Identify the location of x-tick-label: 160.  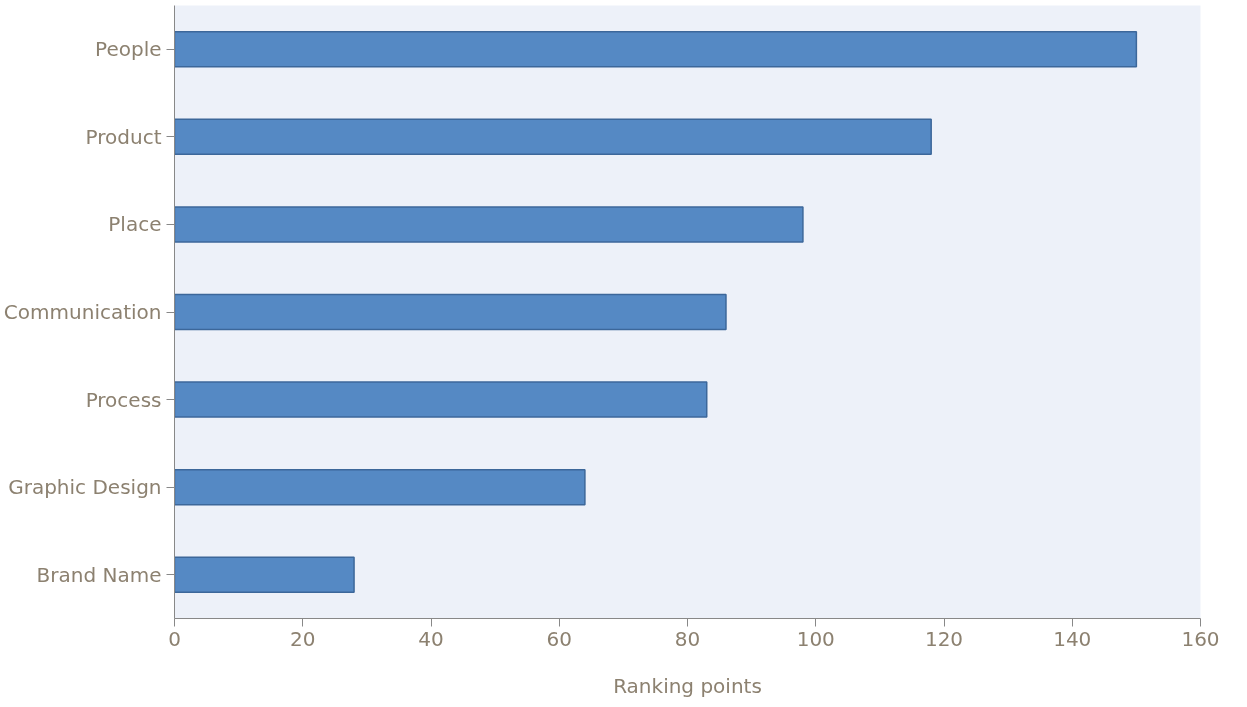
(1200, 638).